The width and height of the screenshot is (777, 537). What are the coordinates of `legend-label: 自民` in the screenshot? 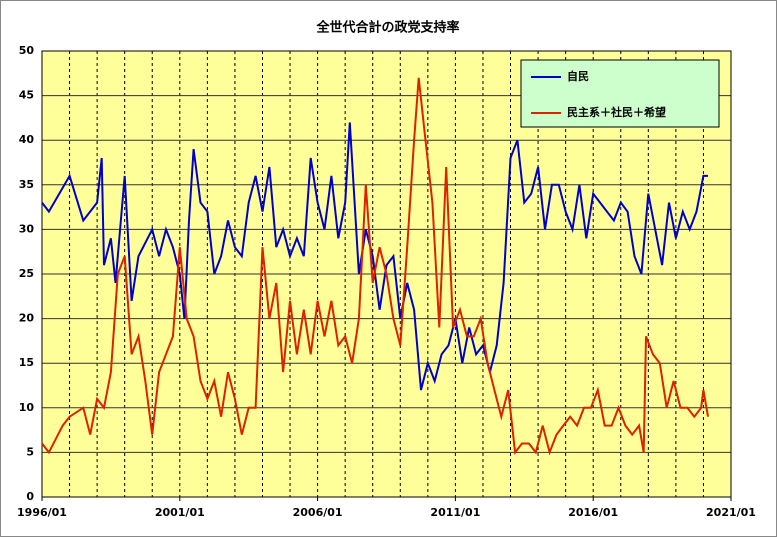 It's located at (578, 76).